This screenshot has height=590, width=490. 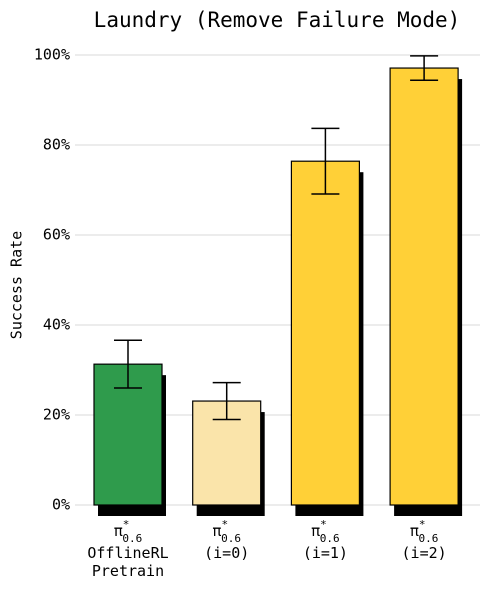 I want to click on y-tick-label: 60%, so click(x=56, y=235).